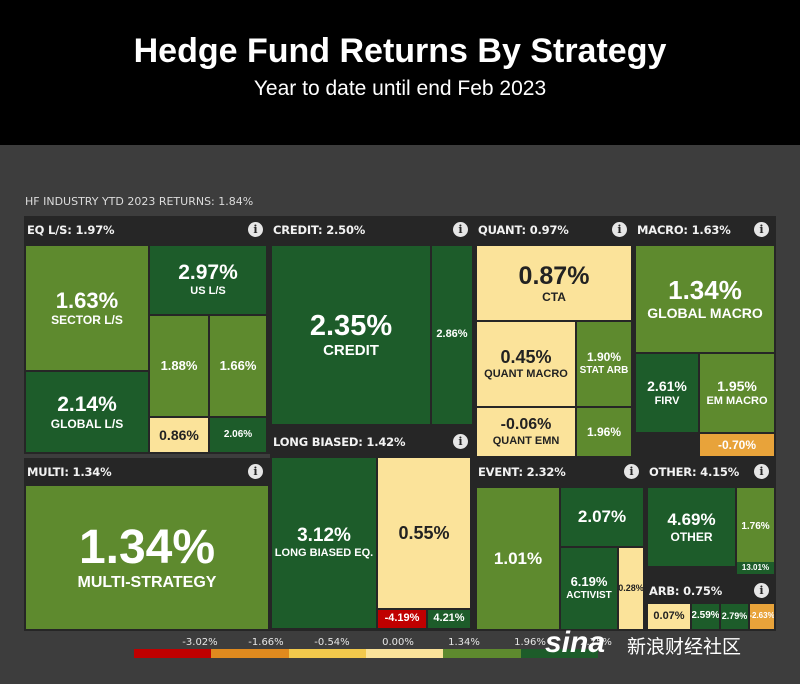 Image resolution: width=800 pixels, height=684 pixels. What do you see at coordinates (266, 642) in the screenshot?
I see `legend-tick-label: -1.66%` at bounding box center [266, 642].